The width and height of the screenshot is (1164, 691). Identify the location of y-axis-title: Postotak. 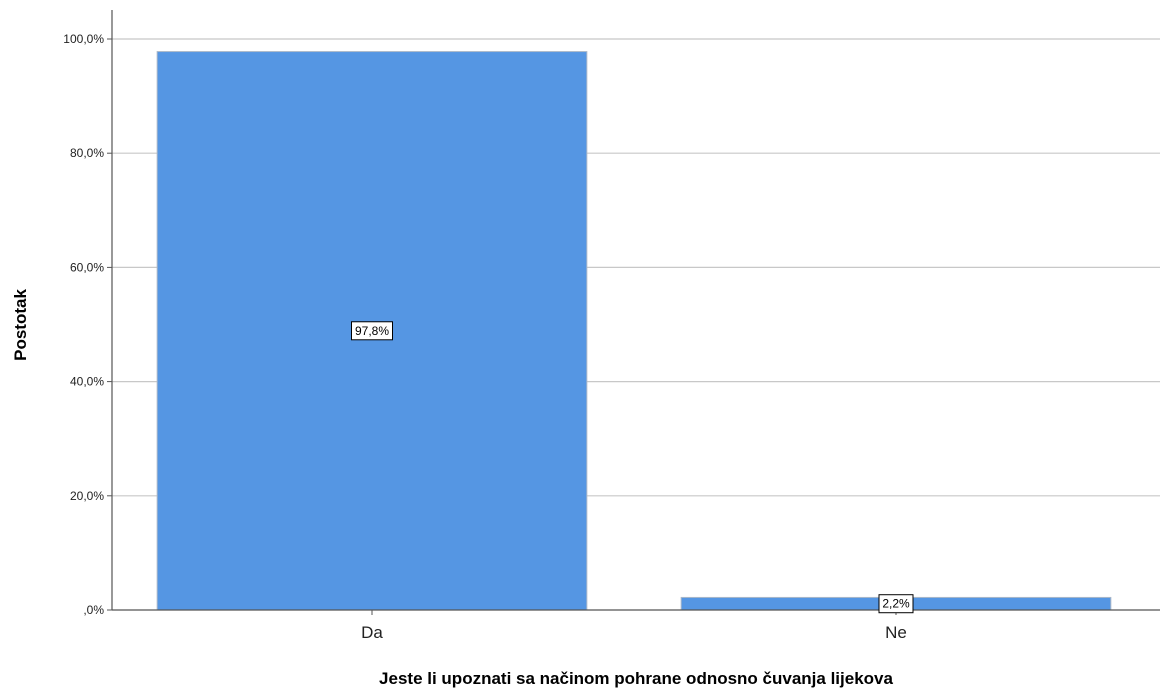
(20, 325).